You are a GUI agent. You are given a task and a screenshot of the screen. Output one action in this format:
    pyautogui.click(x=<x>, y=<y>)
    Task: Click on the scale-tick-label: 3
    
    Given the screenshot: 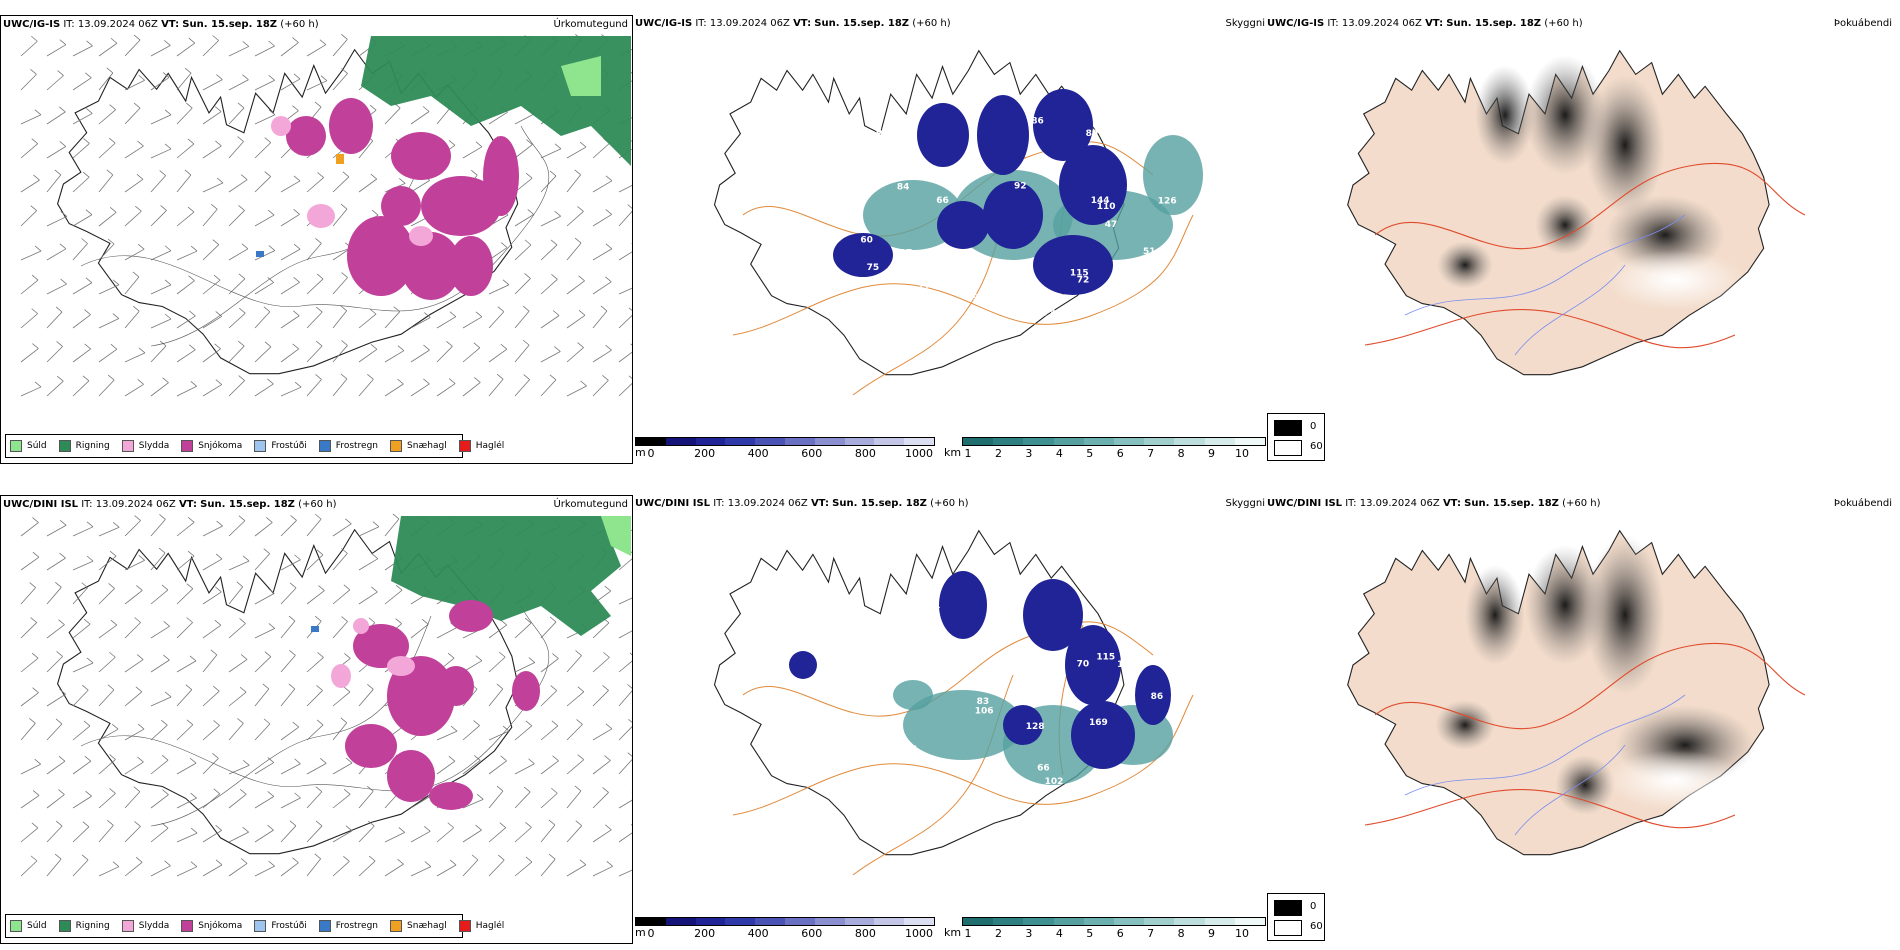 What is the action you would take?
    pyautogui.click(x=1029, y=933)
    